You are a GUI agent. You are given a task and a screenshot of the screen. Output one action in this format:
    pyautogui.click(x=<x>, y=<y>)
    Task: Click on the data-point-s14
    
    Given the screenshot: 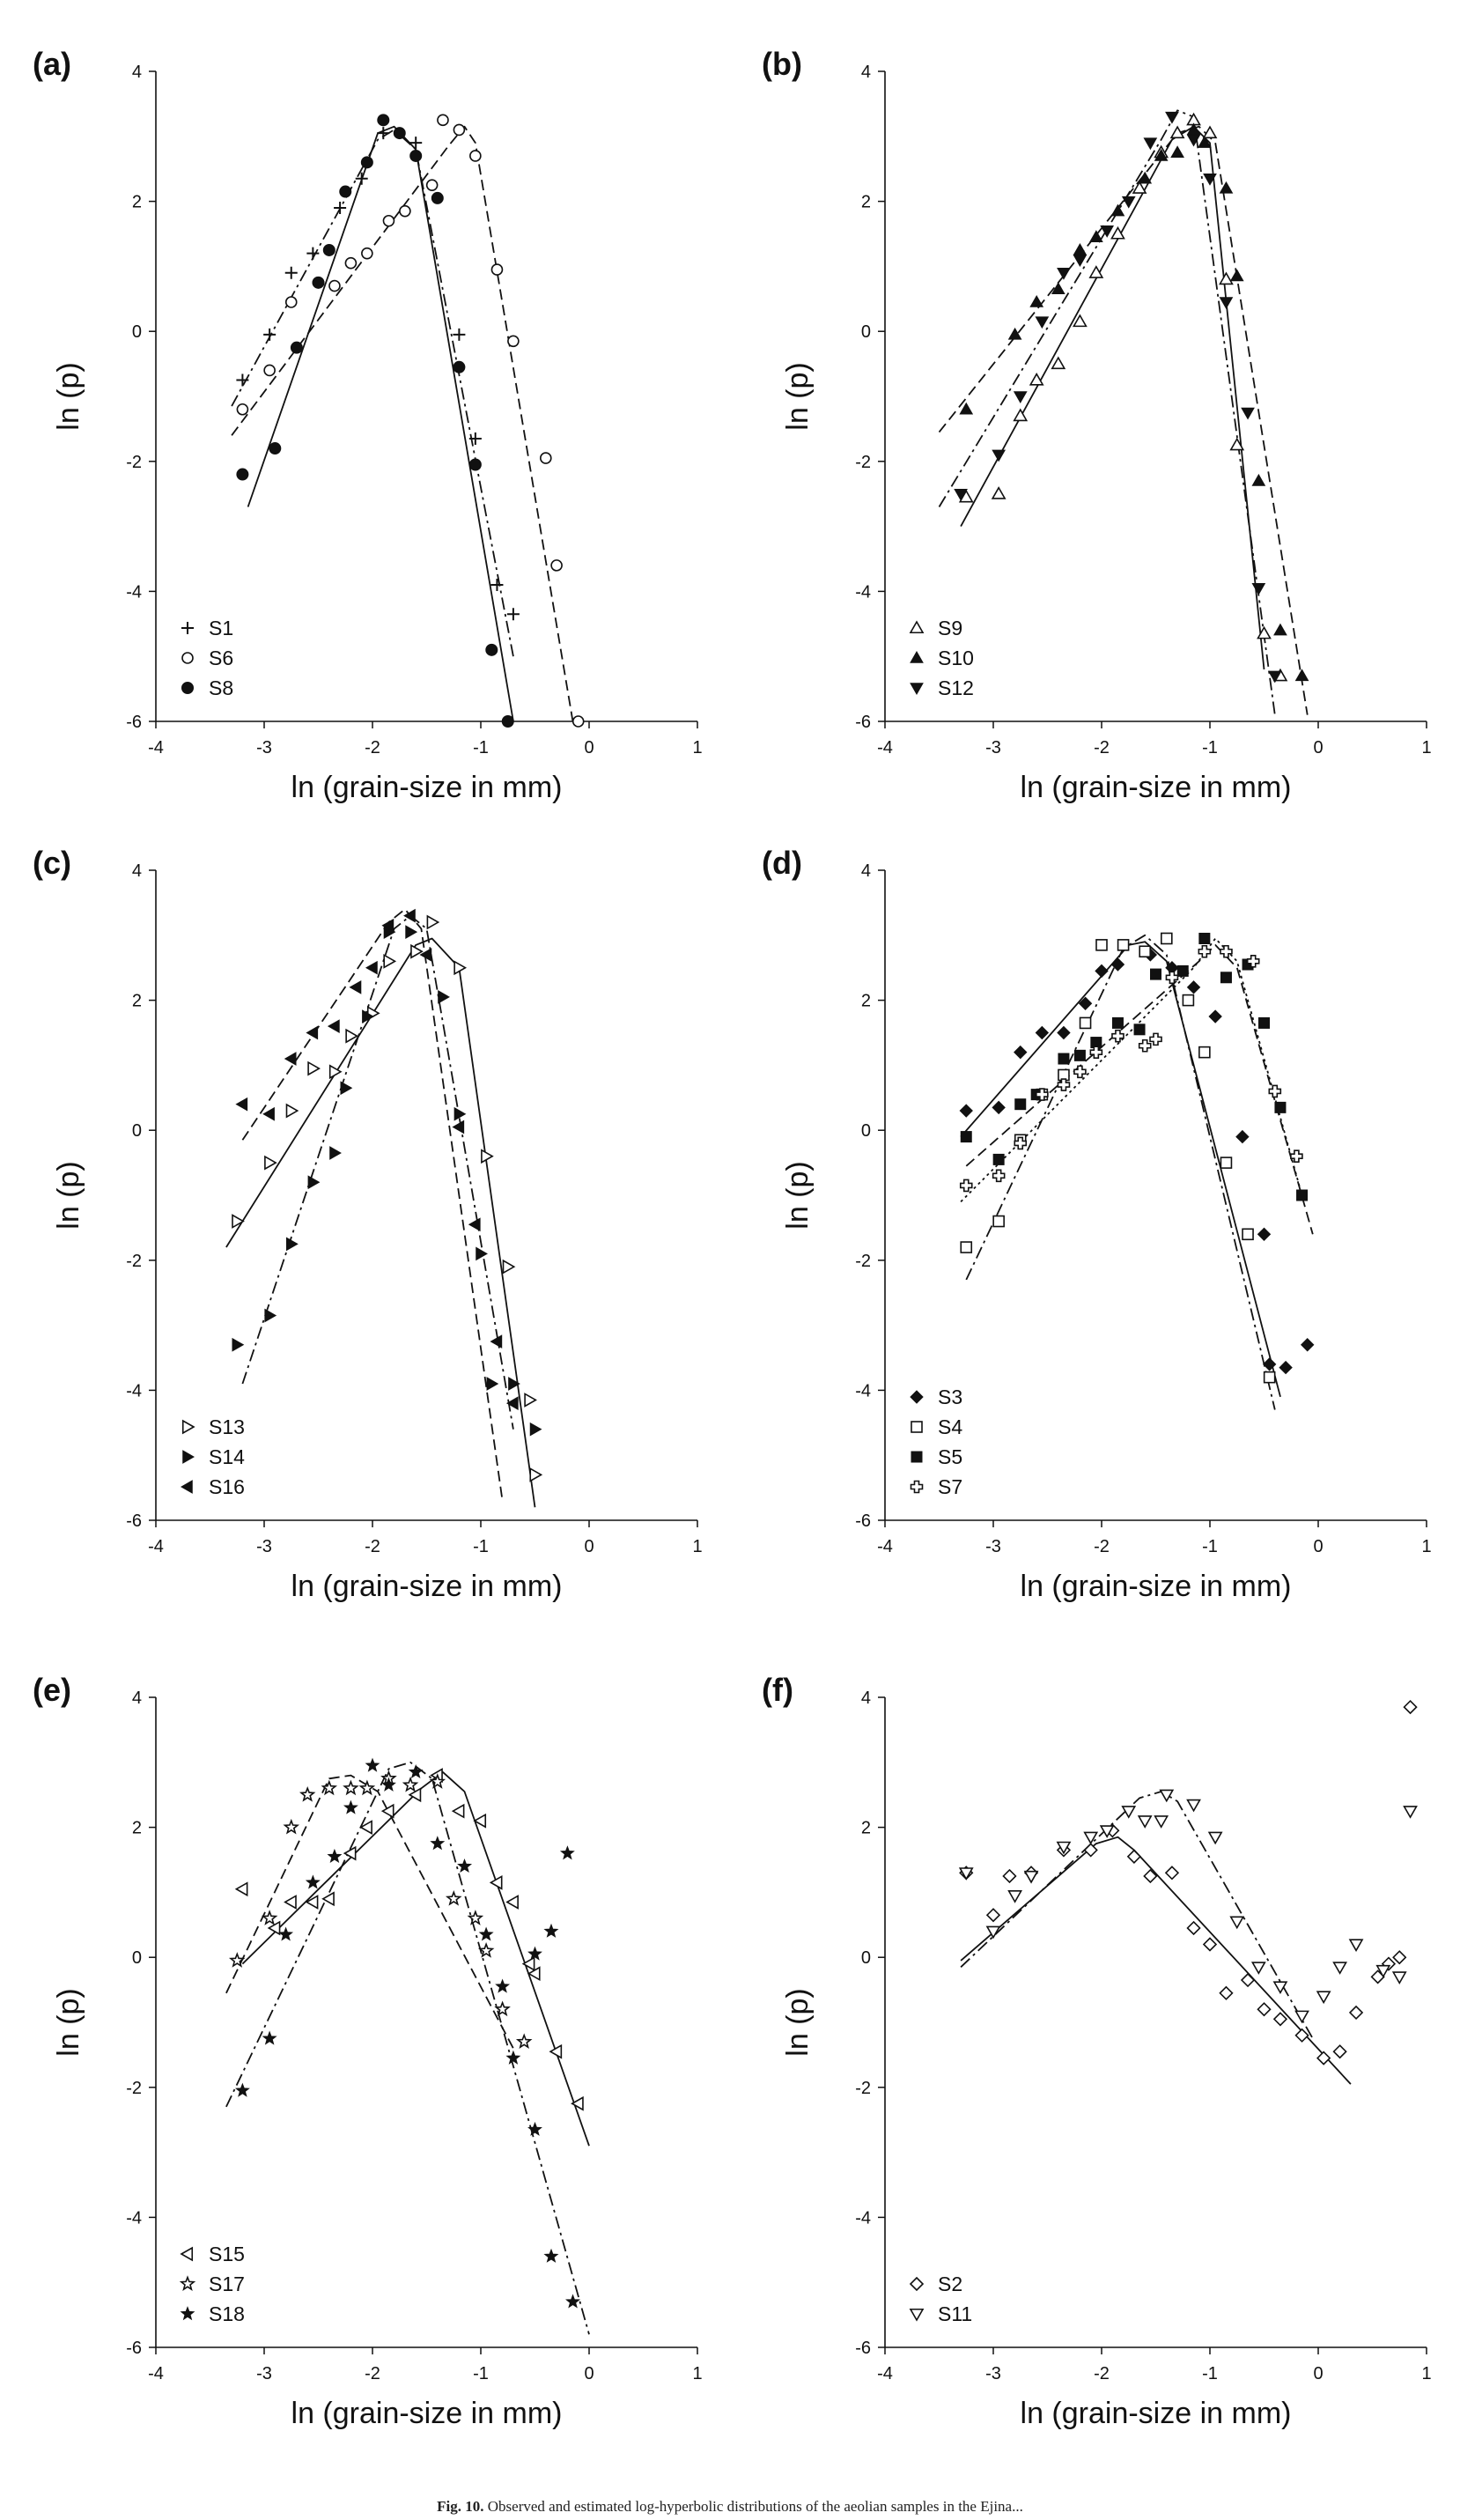 What is the action you would take?
    pyautogui.click(x=460, y=1113)
    